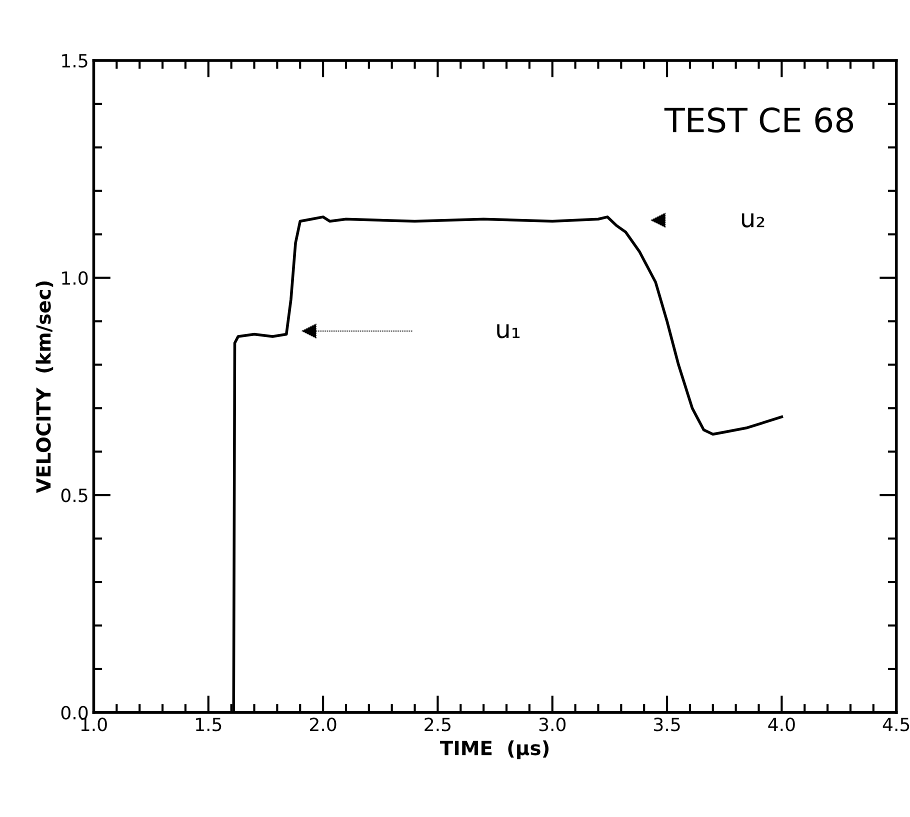  I want to click on annotation: u₁, so click(508, 331).